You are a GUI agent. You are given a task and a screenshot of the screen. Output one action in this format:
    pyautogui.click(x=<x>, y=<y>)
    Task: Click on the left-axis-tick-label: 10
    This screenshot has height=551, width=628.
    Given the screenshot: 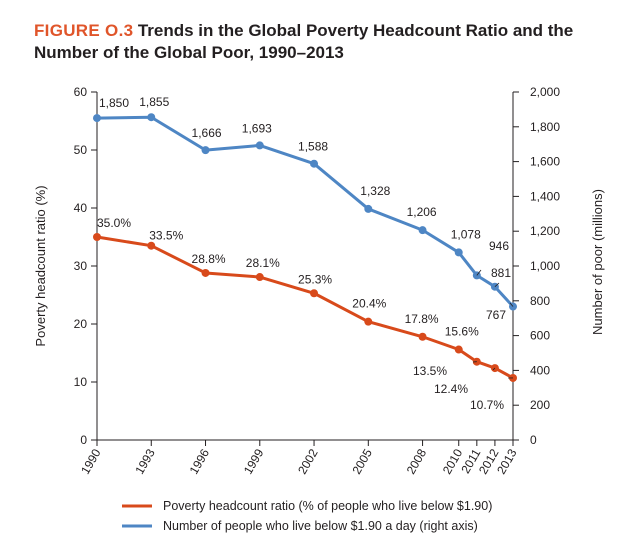 What is the action you would take?
    pyautogui.click(x=81, y=382)
    